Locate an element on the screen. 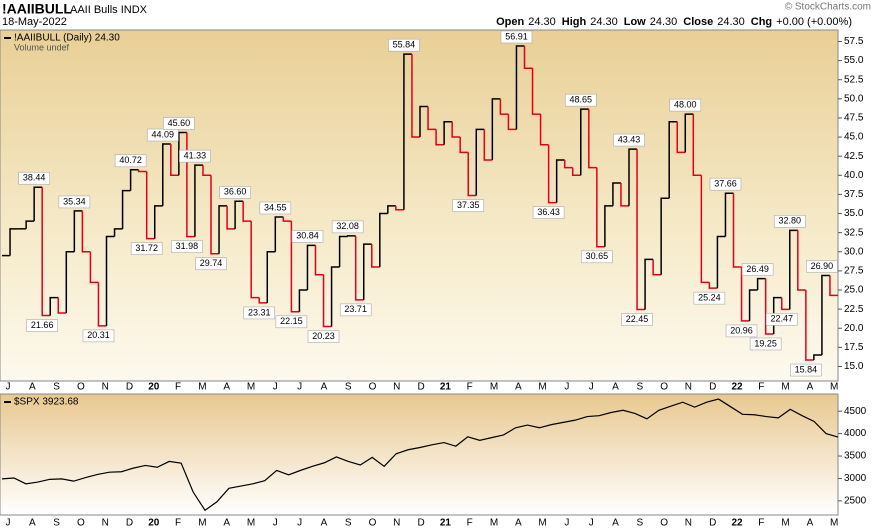  y-tick-label: 25.0 is located at coordinates (854, 290).